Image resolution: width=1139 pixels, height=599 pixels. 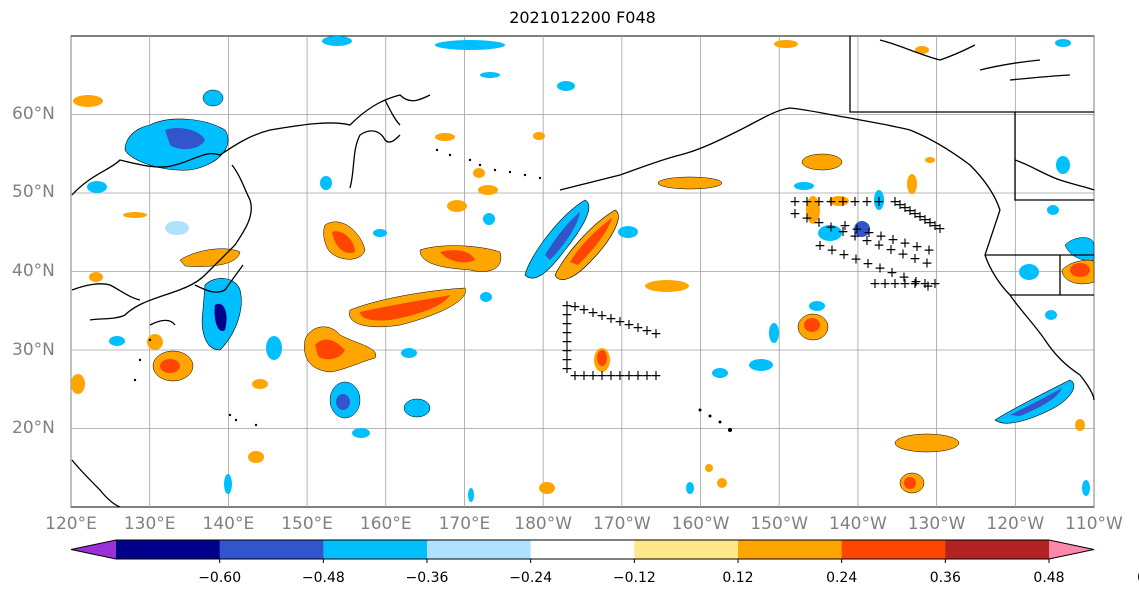 I want to click on lon-label: 120°W, so click(x=1015, y=524).